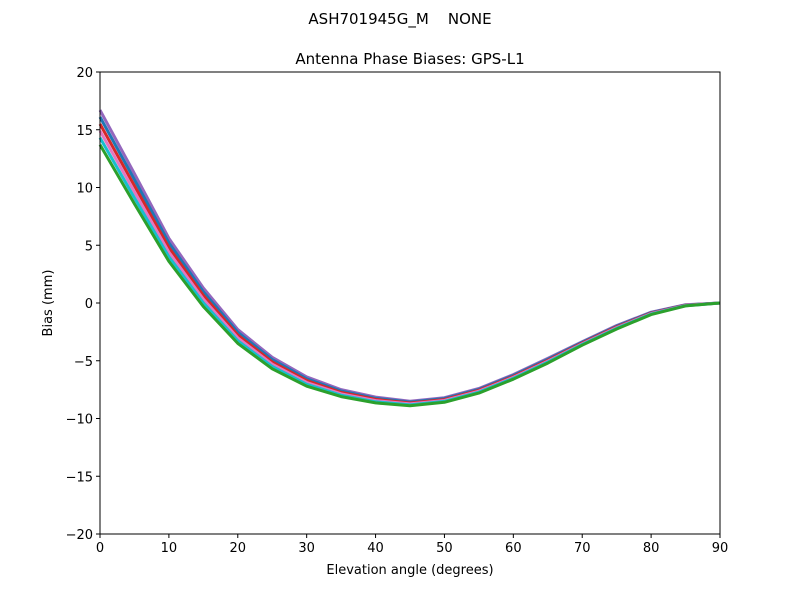 The width and height of the screenshot is (800, 604). I want to click on x-tick-label: 20, so click(238, 548).